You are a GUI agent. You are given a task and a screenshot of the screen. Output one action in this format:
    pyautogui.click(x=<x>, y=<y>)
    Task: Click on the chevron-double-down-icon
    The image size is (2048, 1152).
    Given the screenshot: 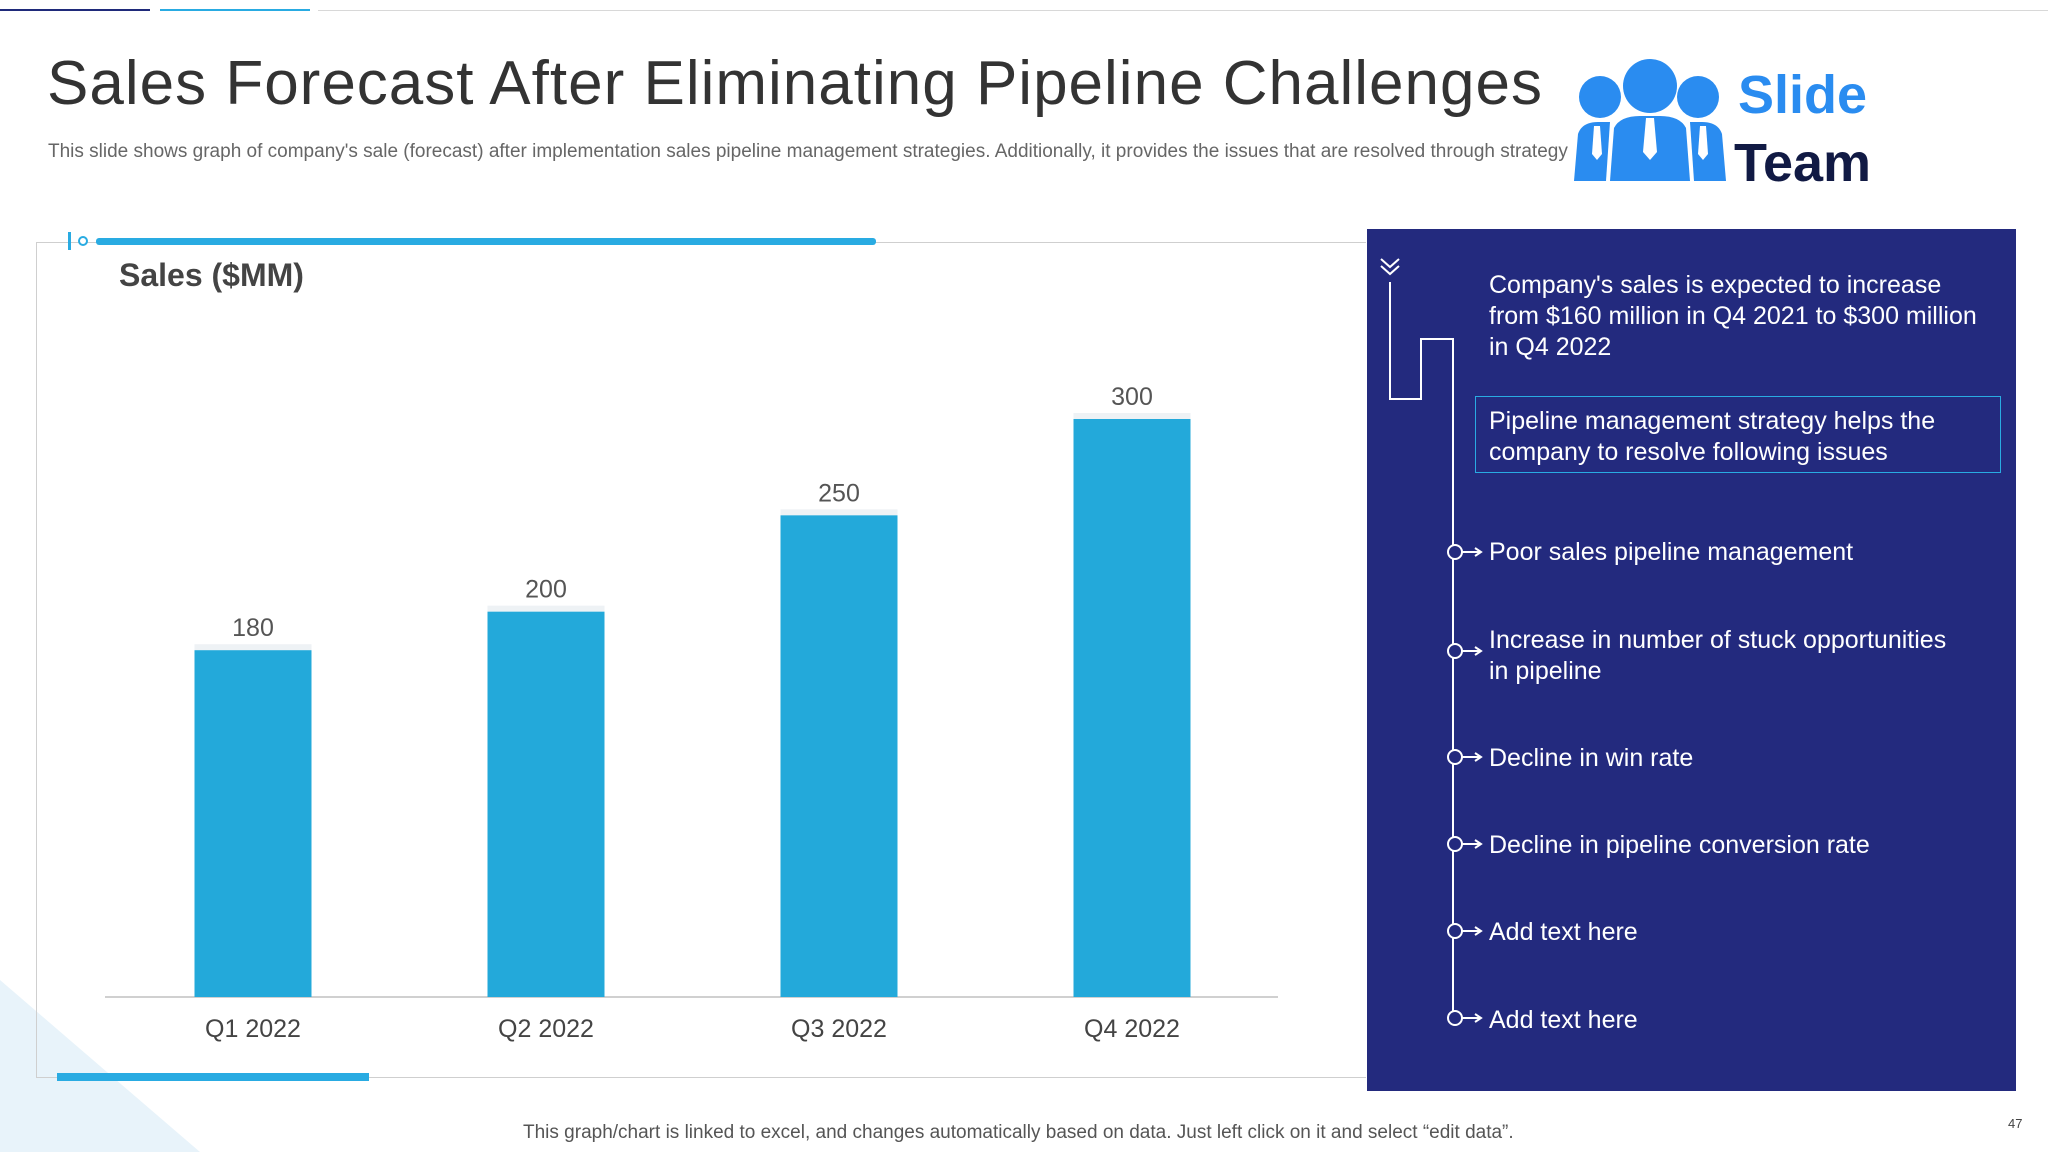 What is the action you would take?
    pyautogui.click(x=1390, y=267)
    